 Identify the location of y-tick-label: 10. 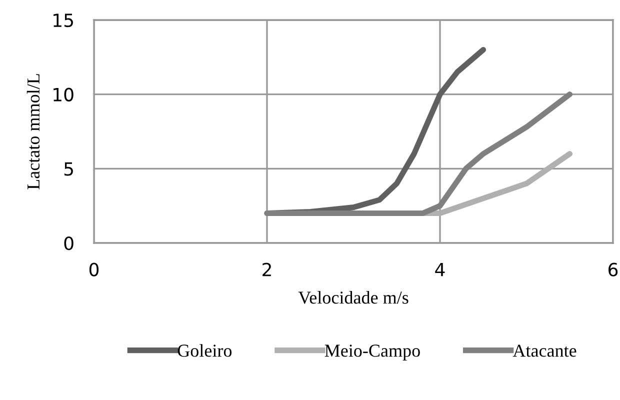
(64, 95).